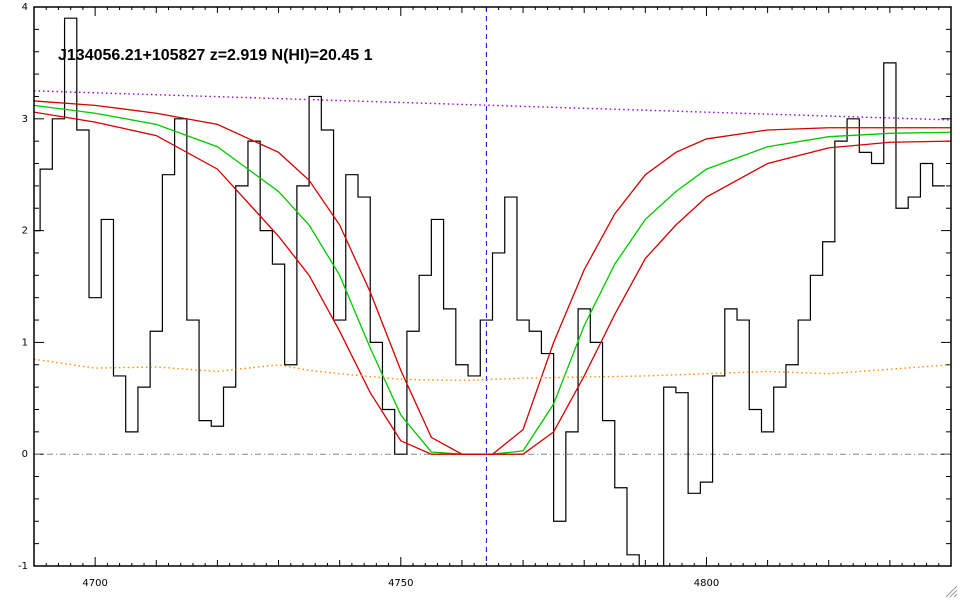  Describe the element at coordinates (25, 119) in the screenshot. I see `y-tick-label: 3` at that location.